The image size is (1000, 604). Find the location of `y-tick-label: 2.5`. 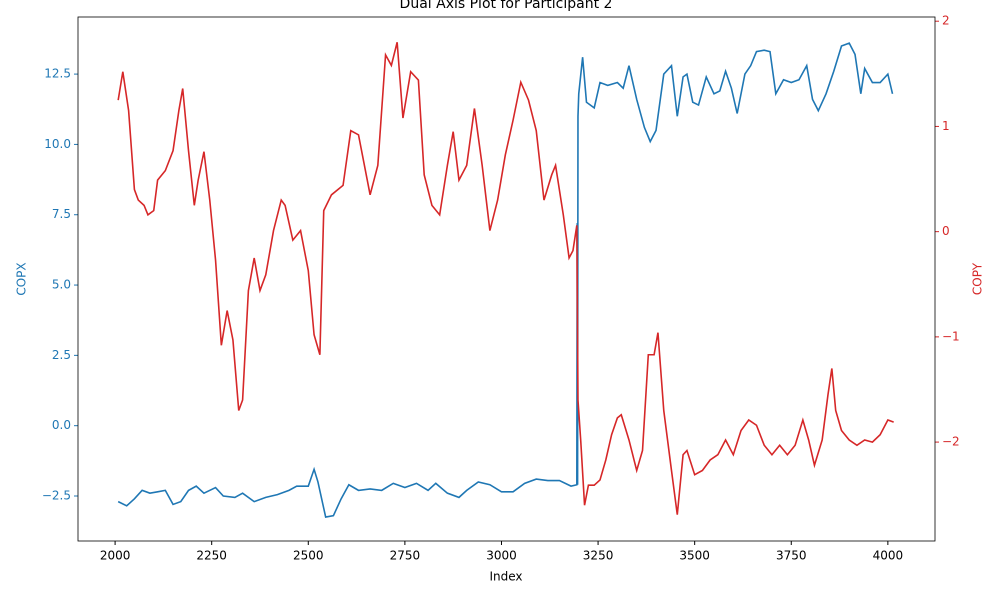

y-tick-label: 2.5 is located at coordinates (61, 355).